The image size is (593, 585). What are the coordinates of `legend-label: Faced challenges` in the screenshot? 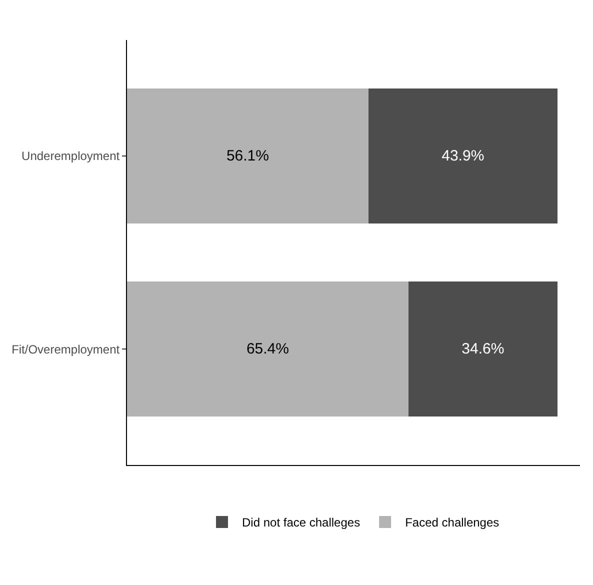 It's located at (452, 523).